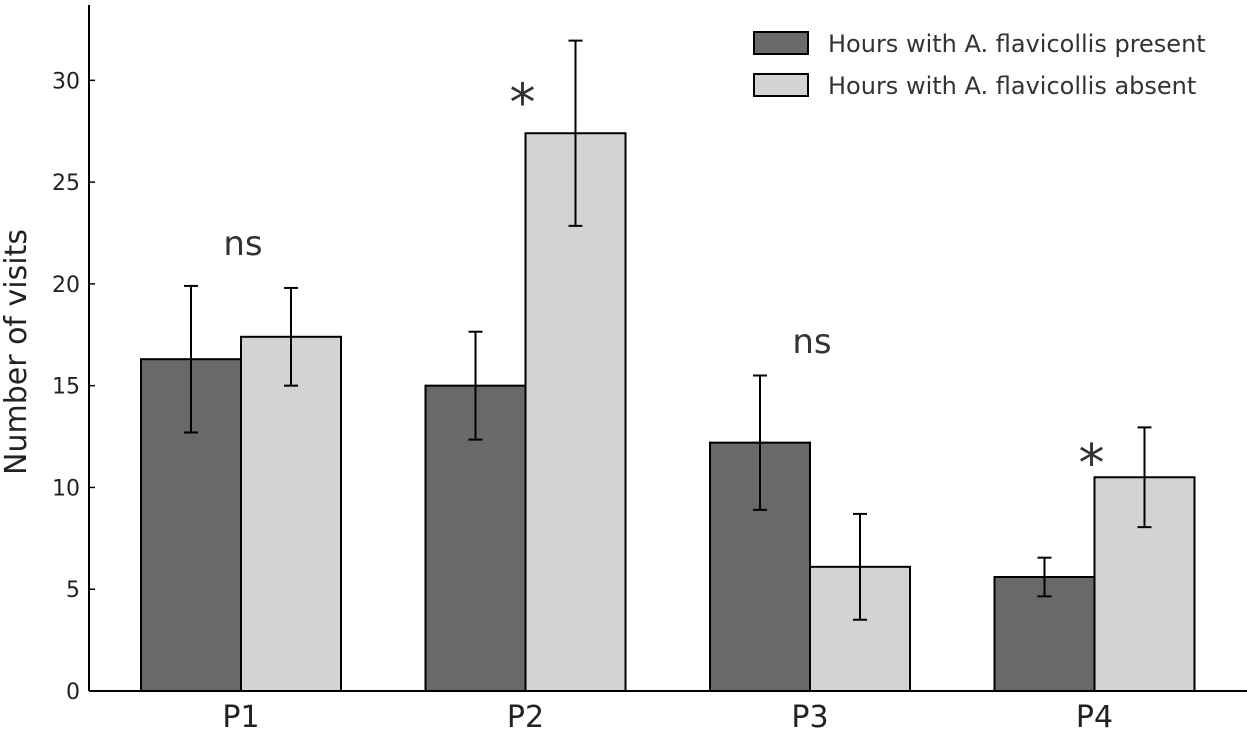  I want to click on y-tick-label: 15, so click(66, 387).